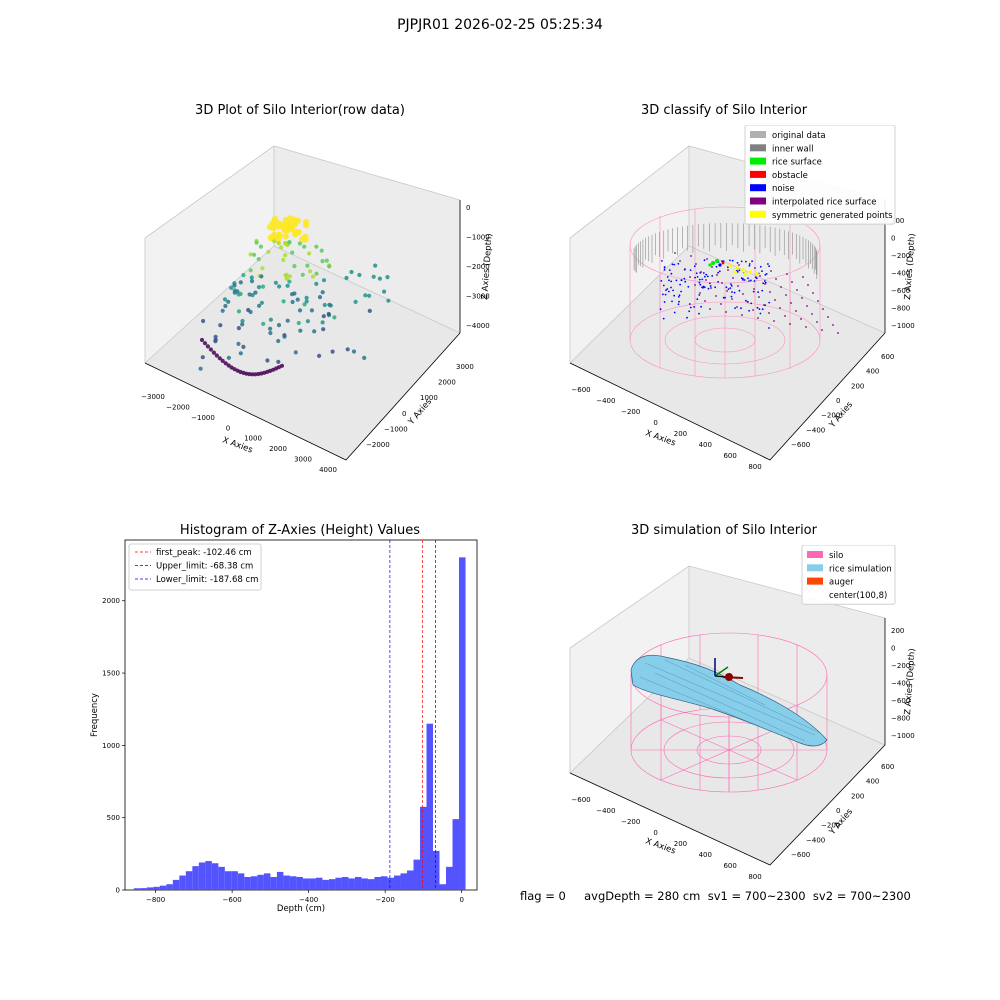 The height and width of the screenshot is (1000, 1000). Describe the element at coordinates (832, 216) in the screenshot. I see `legend-label: symmetric generated points` at that location.